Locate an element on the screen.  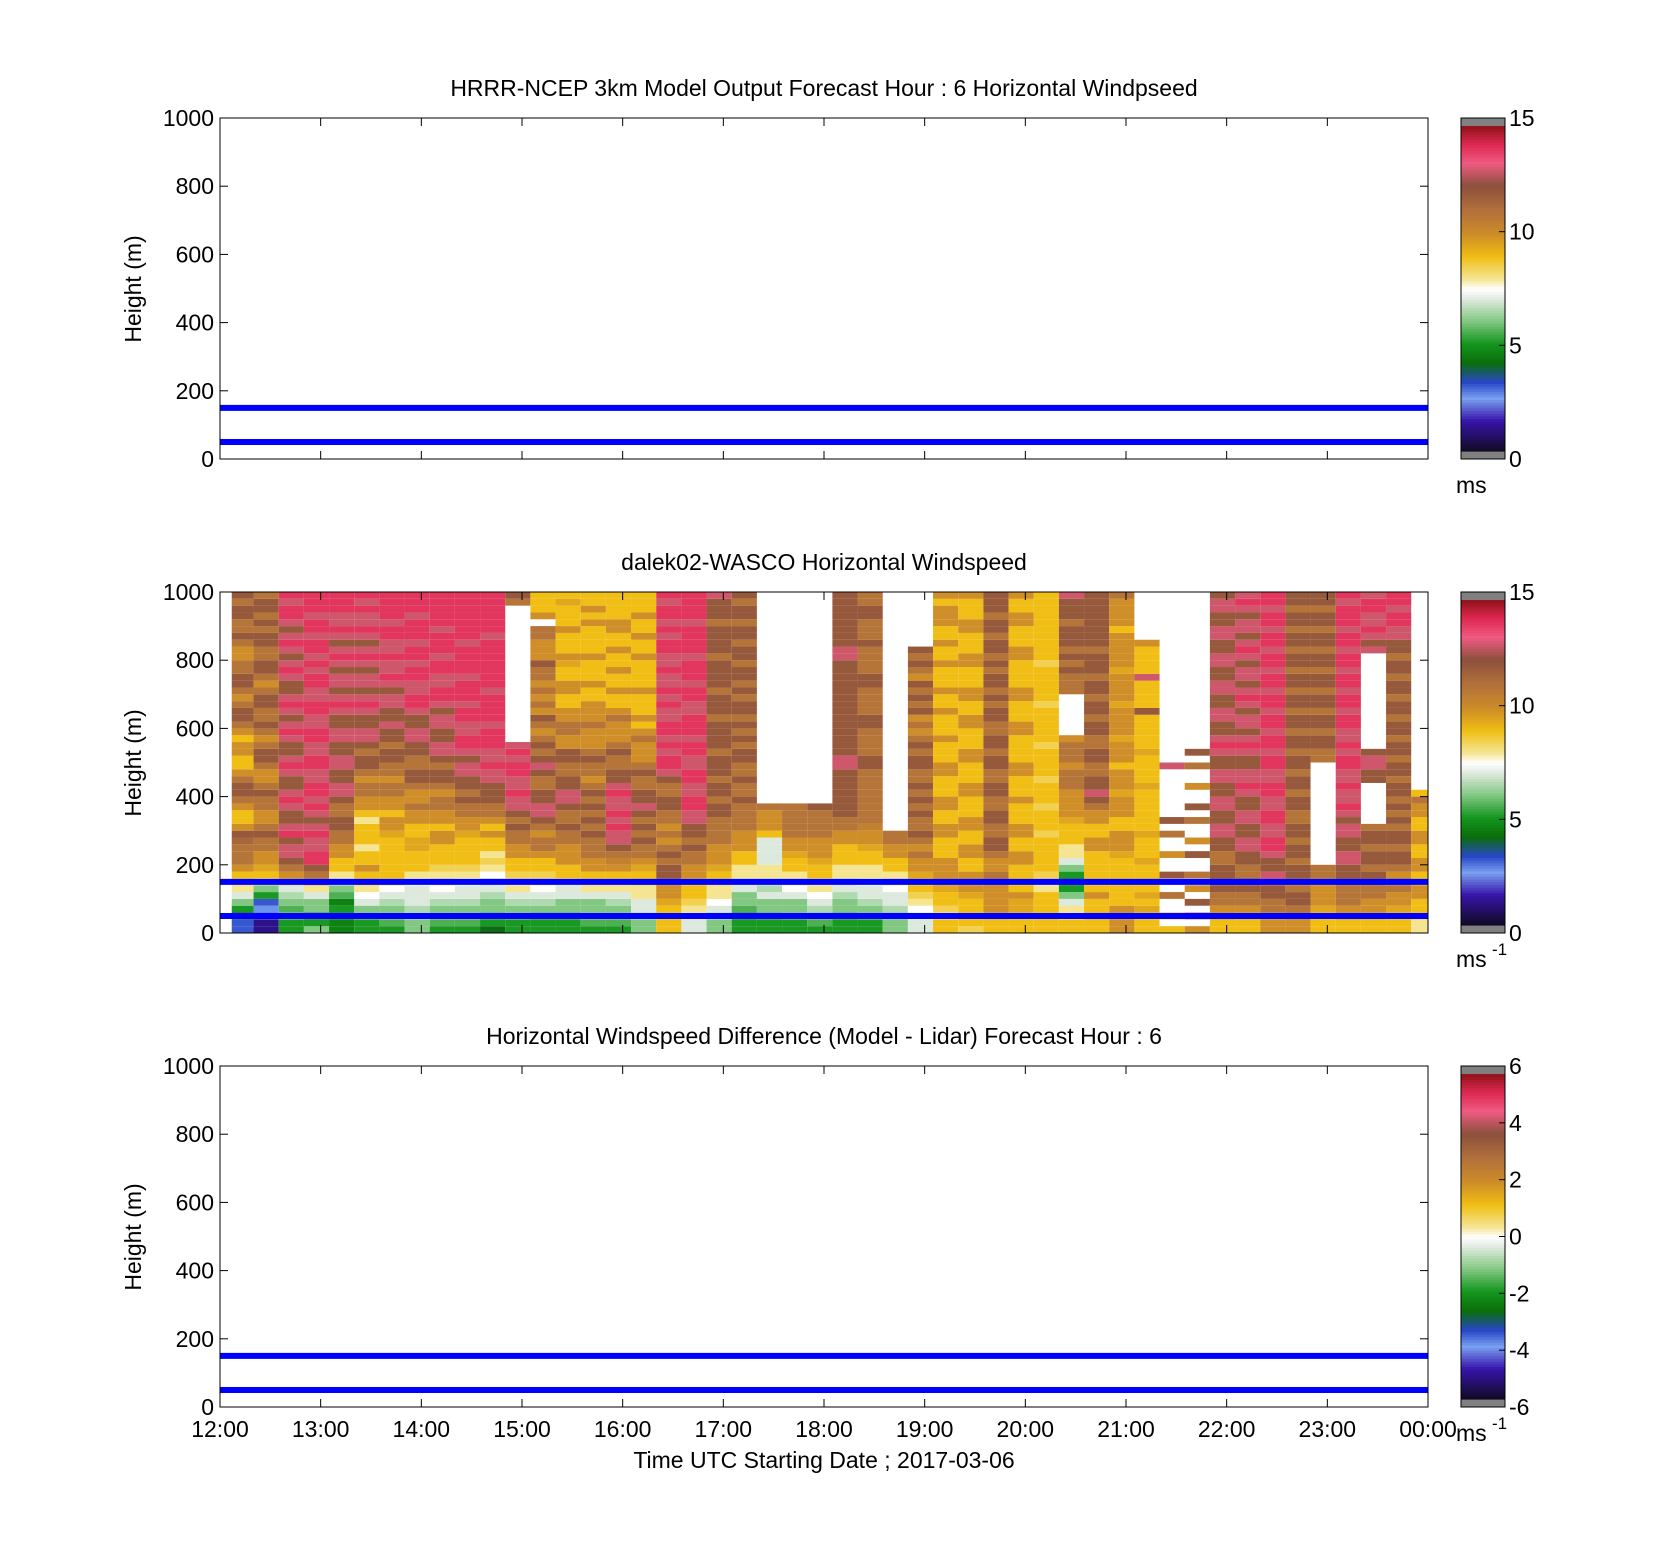
colorbar-over is located at coordinates (1483, 1070).